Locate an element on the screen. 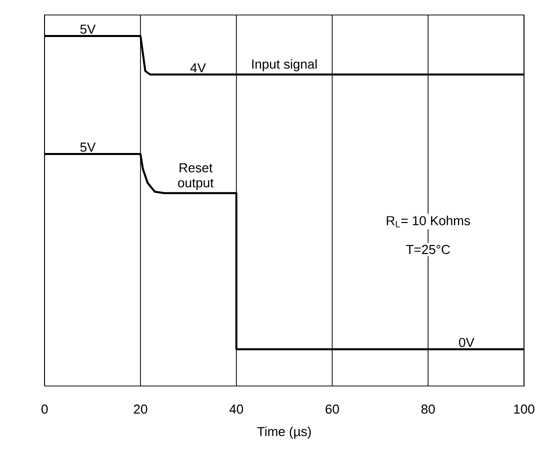 The width and height of the screenshot is (560, 456). x-tick-label: 40 is located at coordinates (236, 409).